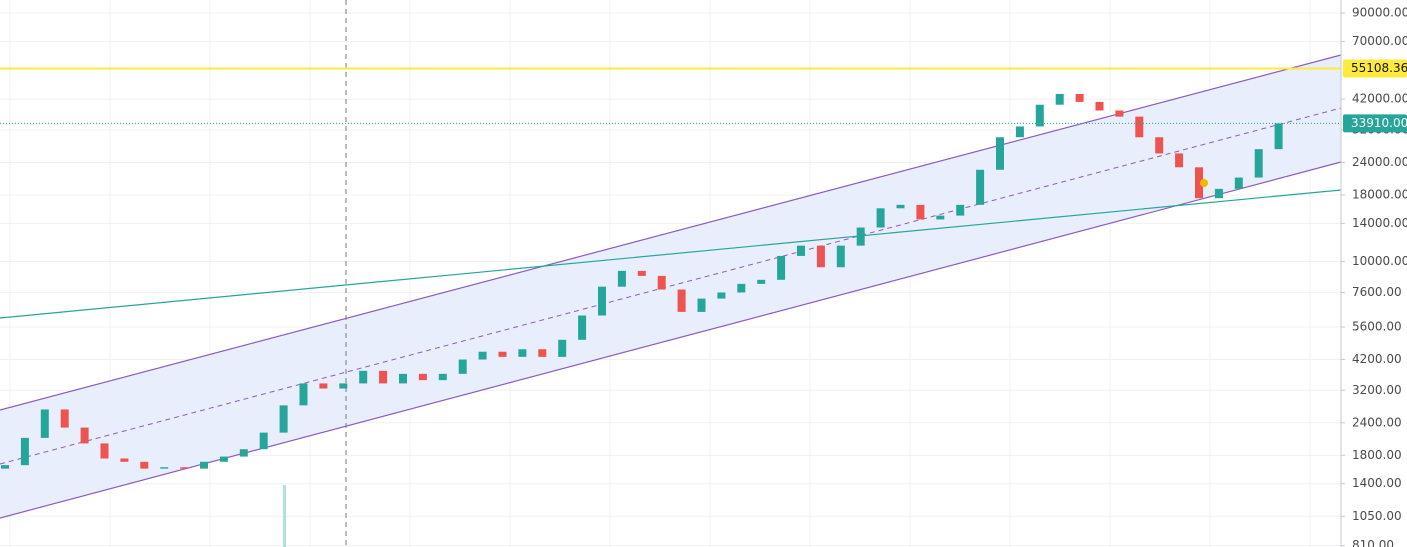 This screenshot has height=547, width=1407. What do you see at coordinates (1377, 327) in the screenshot?
I see `y-tick-label: 5600.00` at bounding box center [1377, 327].